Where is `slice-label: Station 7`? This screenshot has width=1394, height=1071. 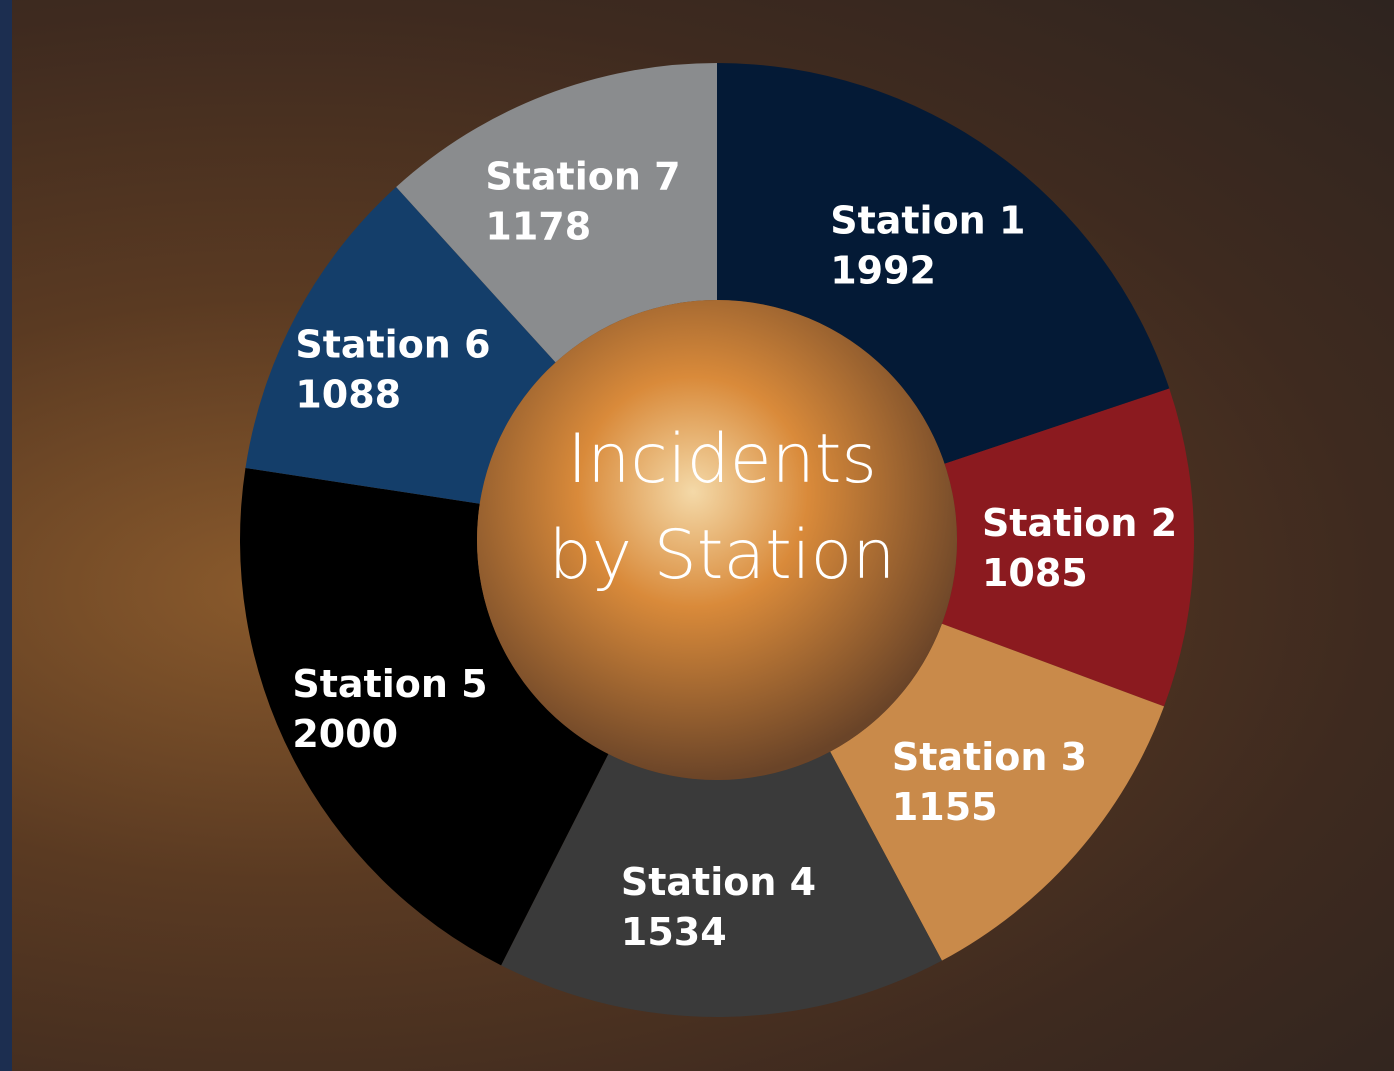
slice-label: Station 7 is located at coordinates (582, 177).